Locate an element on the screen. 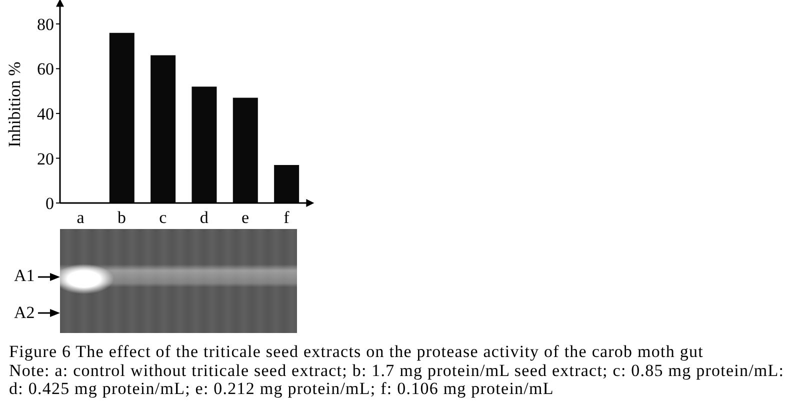 The height and width of the screenshot is (405, 800). x-tick-label: f is located at coordinates (287, 218).